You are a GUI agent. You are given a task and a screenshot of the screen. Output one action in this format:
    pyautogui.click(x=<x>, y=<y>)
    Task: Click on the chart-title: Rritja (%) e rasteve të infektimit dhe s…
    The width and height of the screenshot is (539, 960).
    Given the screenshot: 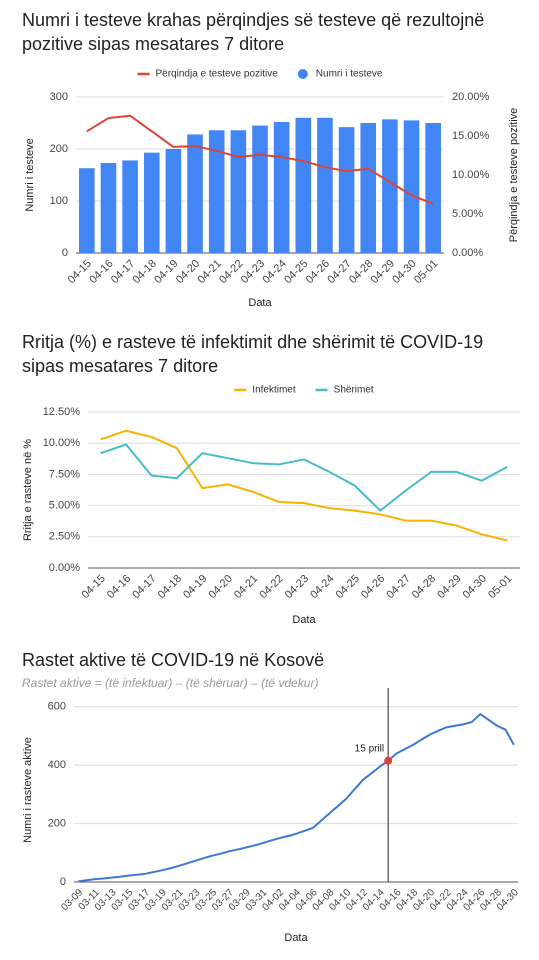 What is the action you would take?
    pyautogui.click(x=253, y=354)
    